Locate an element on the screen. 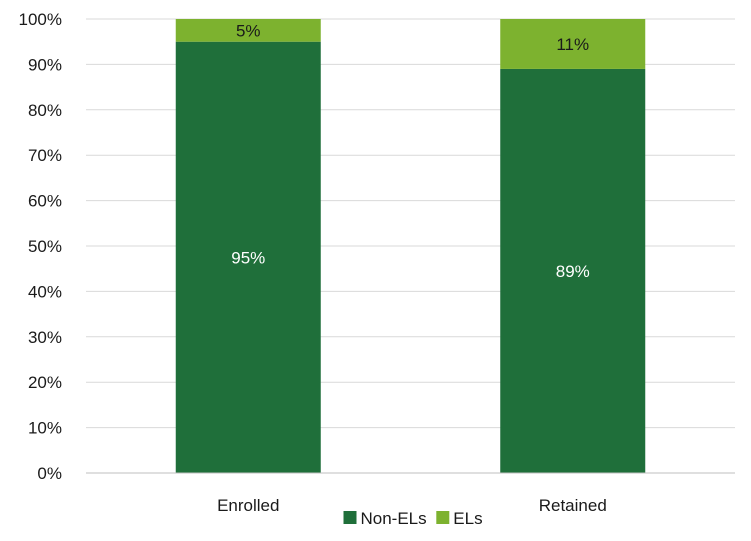  bar-els-enrolled is located at coordinates (248, 30).